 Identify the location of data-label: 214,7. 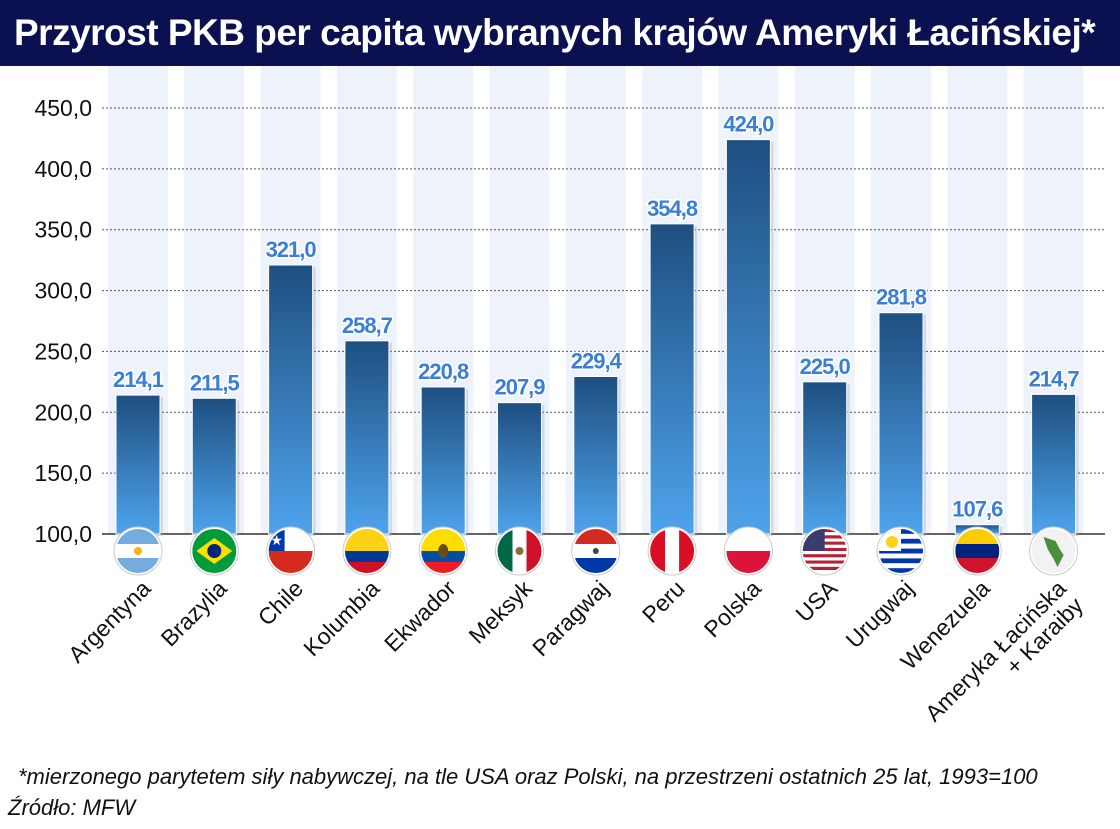
(1054, 378).